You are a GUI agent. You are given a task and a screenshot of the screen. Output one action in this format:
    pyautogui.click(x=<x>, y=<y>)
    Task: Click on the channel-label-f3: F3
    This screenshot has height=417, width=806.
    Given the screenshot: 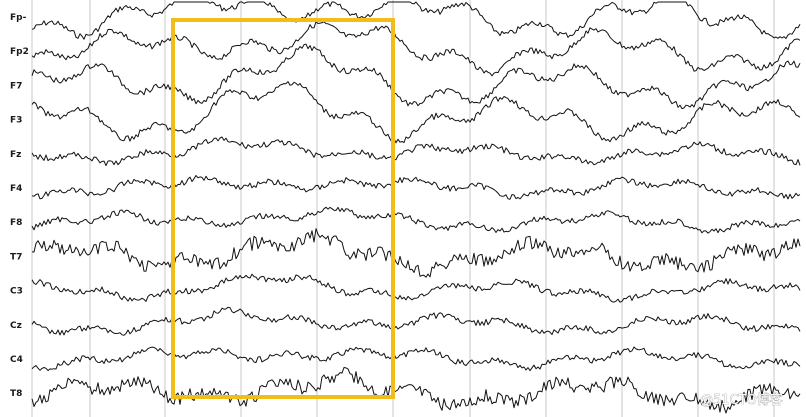 What is the action you would take?
    pyautogui.click(x=16, y=121)
    